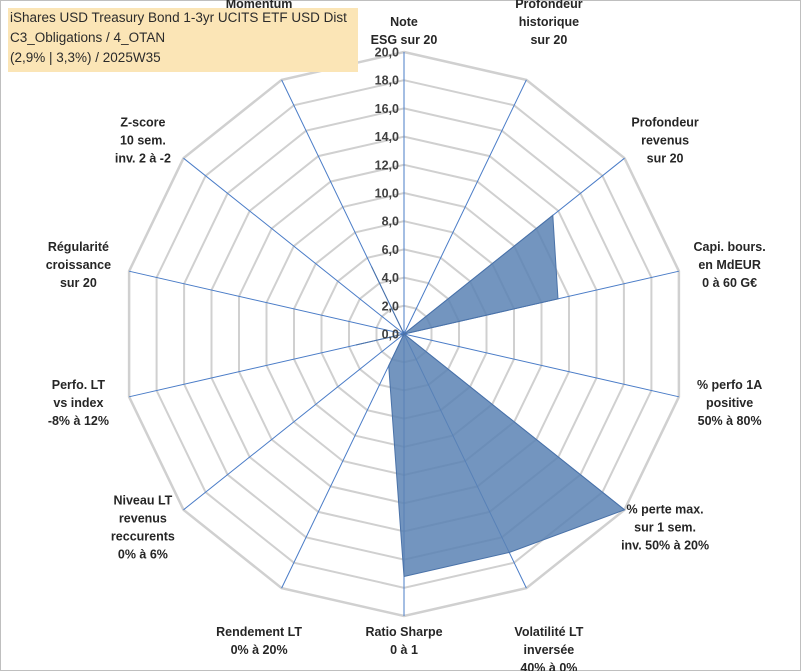  What do you see at coordinates (387, 53) in the screenshot?
I see `tick-label: 20,0` at bounding box center [387, 53].